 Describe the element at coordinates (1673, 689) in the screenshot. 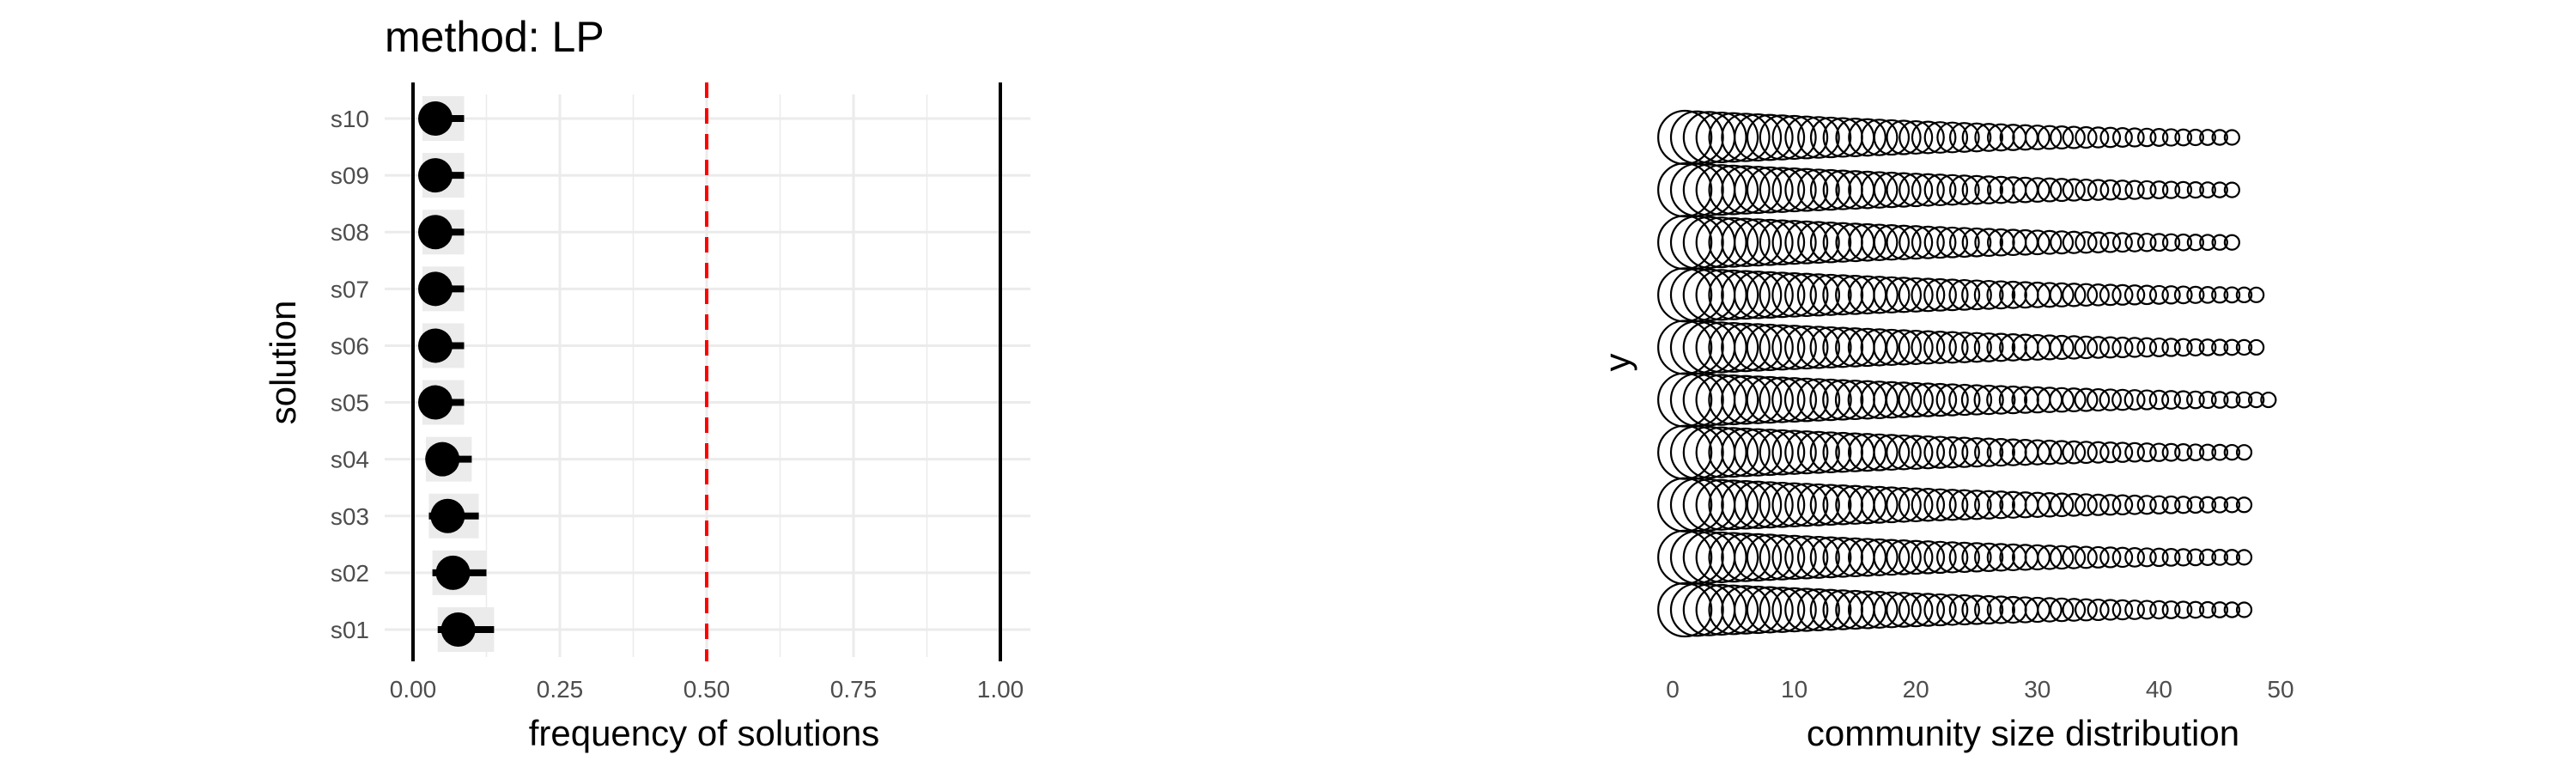

I see `x-tick-label: 0` at that location.